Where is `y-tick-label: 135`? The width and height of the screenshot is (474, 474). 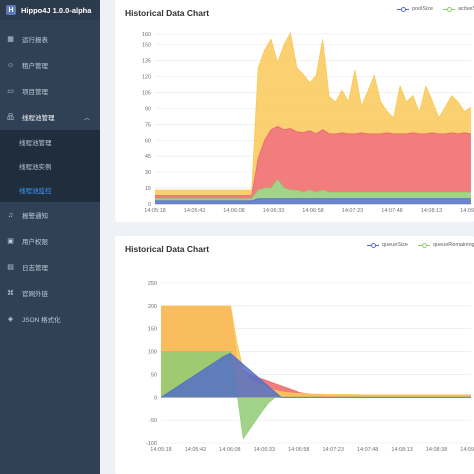
y-tick-label: 135 is located at coordinates (146, 62).